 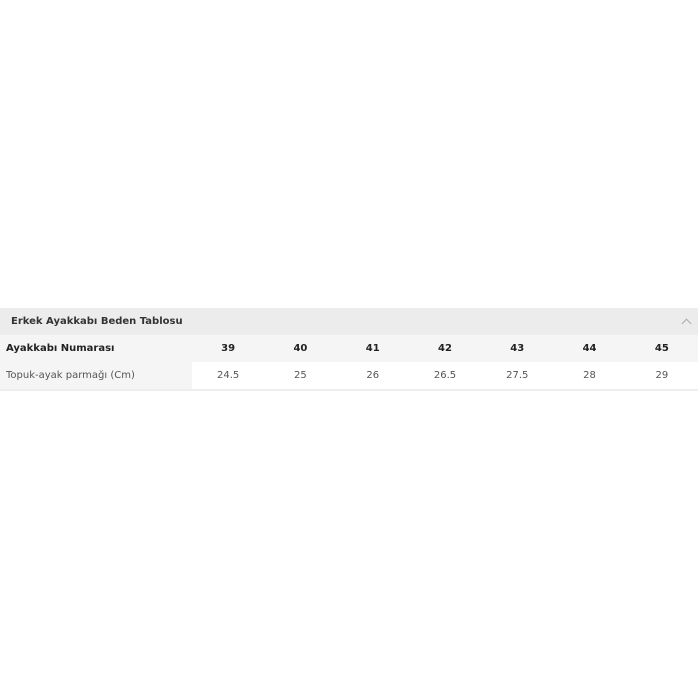 I want to click on table-row: Ayakkabı Numarası 39 40 41 42 43 44 45, so click(x=349, y=348).